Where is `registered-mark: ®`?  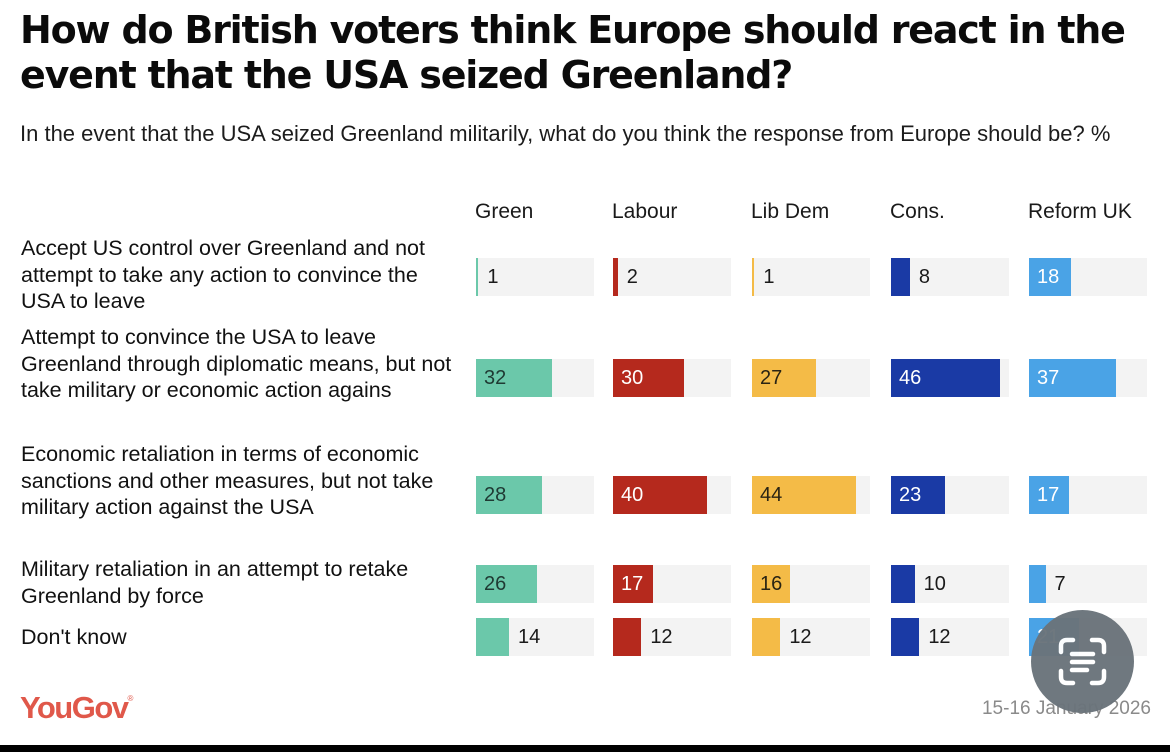
registered-mark: ® is located at coordinates (130, 698).